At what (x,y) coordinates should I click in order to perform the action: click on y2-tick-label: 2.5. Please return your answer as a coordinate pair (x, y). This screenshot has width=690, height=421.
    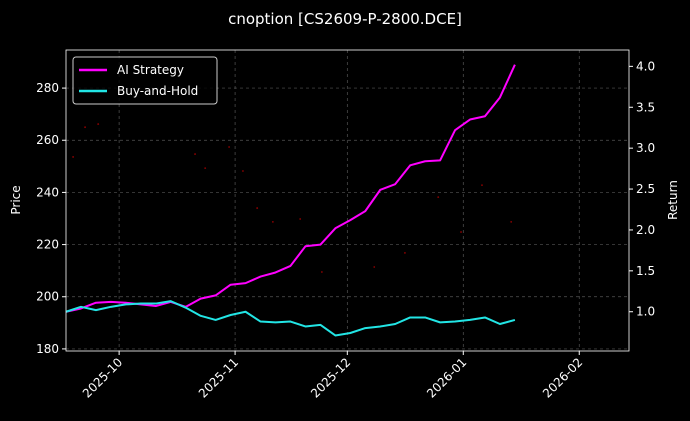
    Looking at the image, I should click on (645, 189).